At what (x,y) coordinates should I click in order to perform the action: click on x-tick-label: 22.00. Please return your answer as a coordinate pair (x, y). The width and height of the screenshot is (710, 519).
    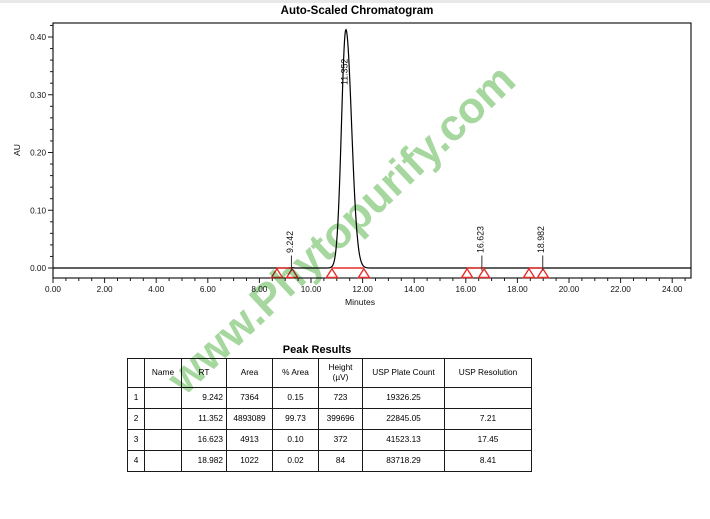
    Looking at the image, I should click on (620, 289).